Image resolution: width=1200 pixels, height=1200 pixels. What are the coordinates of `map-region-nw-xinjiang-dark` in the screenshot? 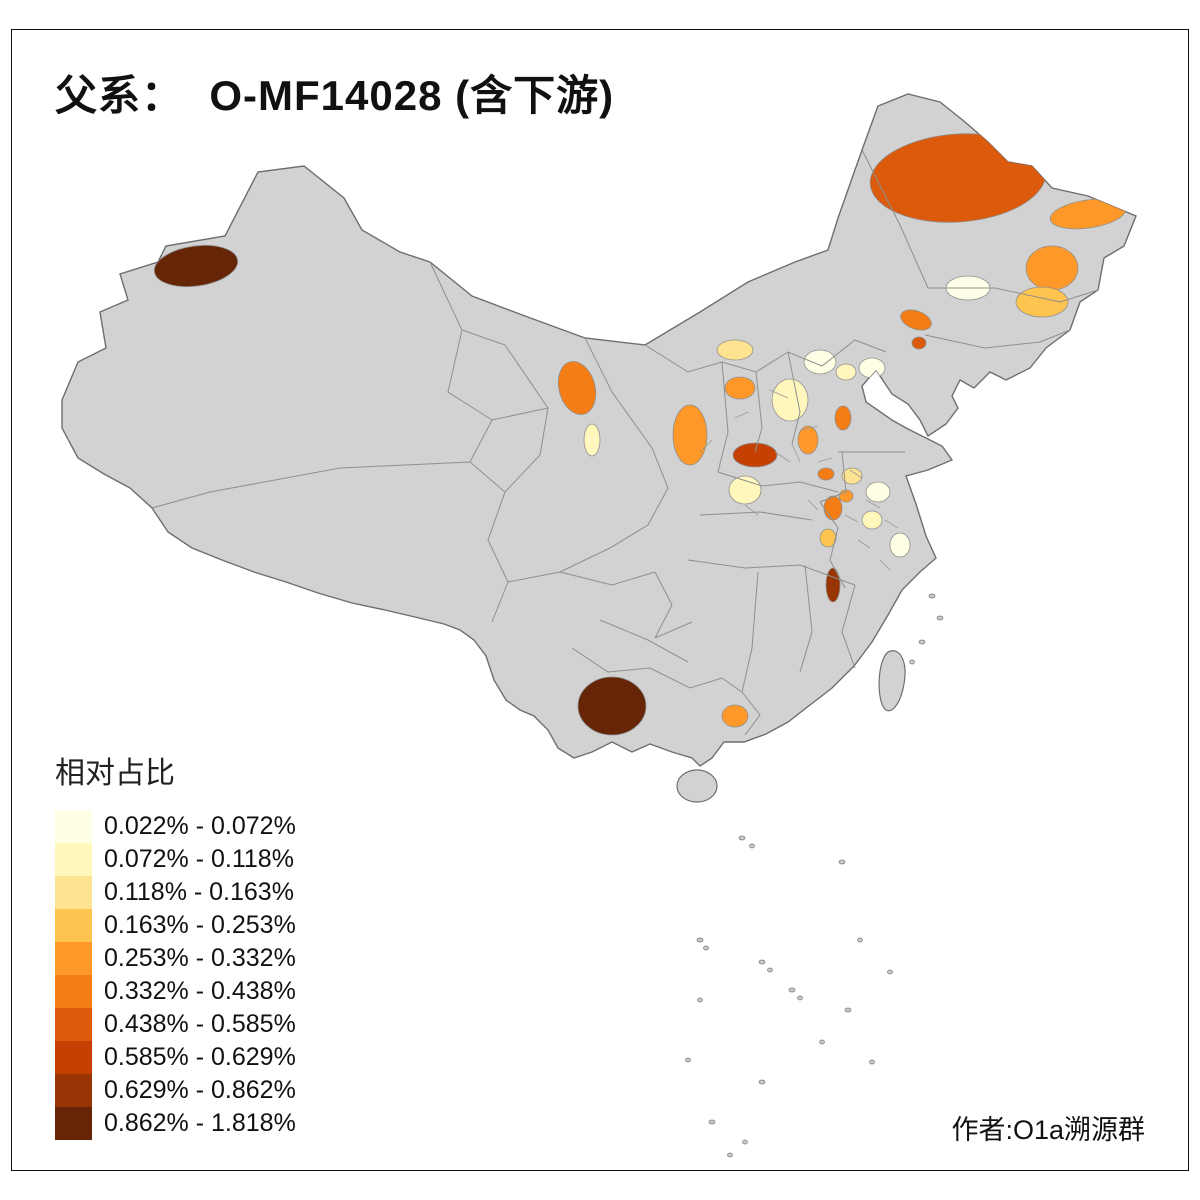 It's located at (196, 266).